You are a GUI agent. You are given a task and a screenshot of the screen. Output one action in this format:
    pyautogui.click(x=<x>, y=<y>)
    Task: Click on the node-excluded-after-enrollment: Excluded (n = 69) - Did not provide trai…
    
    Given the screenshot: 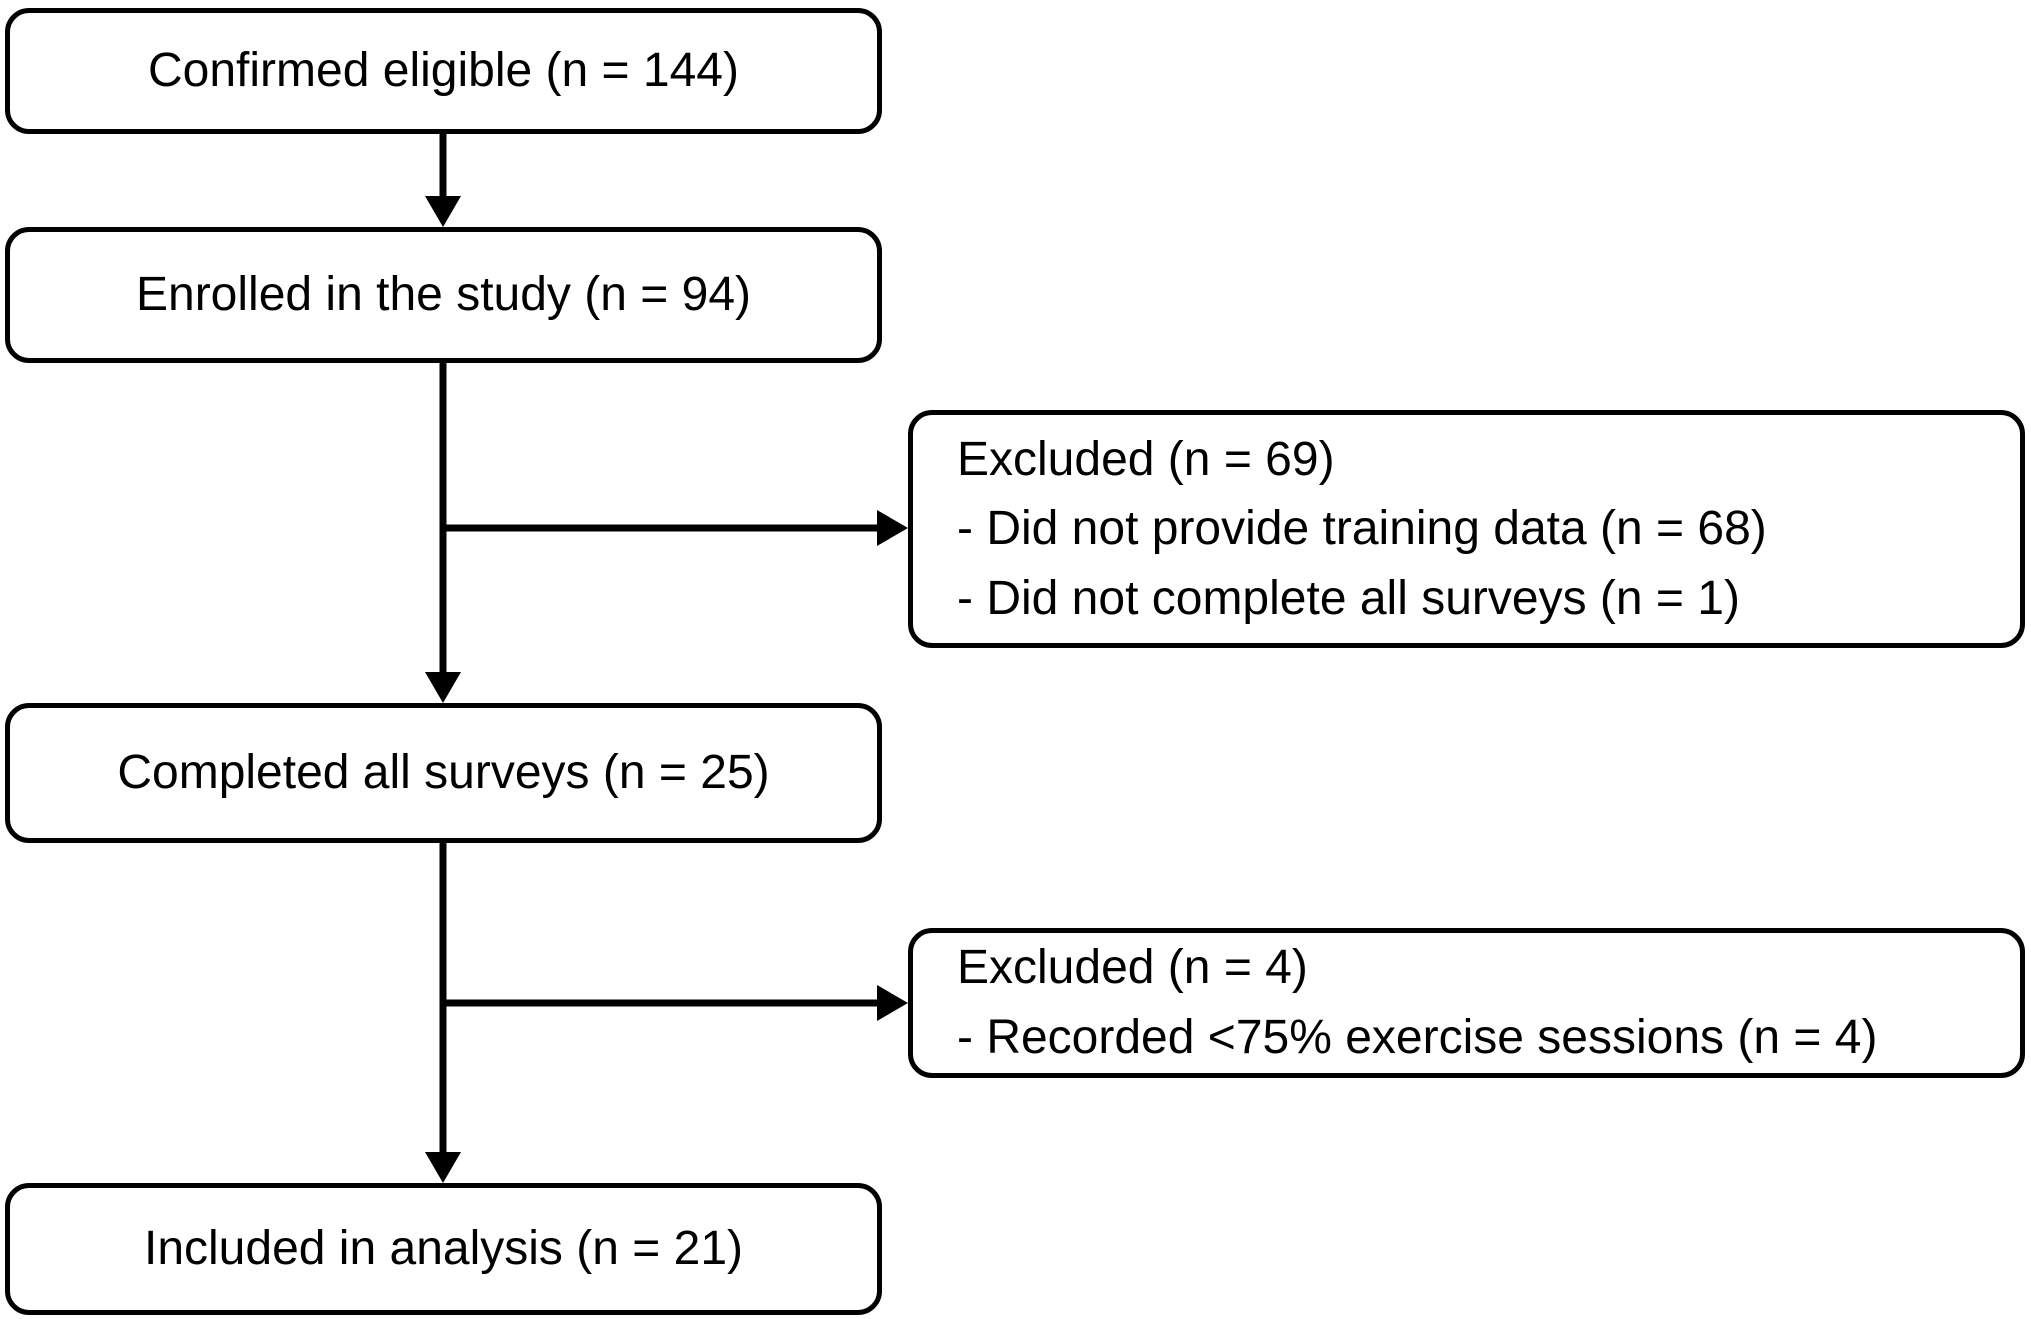 What is the action you would take?
    pyautogui.click(x=1466, y=529)
    